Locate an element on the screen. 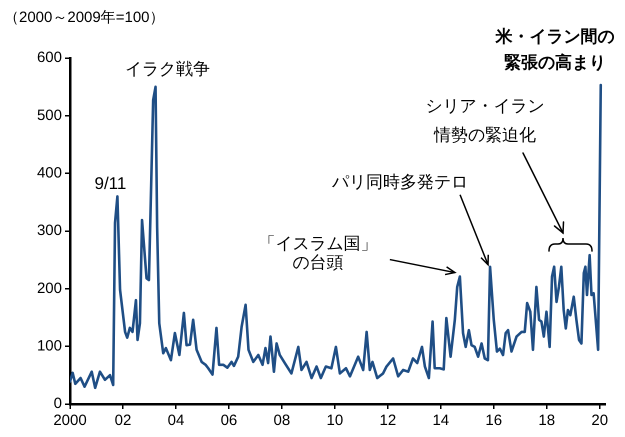 This screenshot has height=437, width=625. y-tick-label: 0 is located at coordinates (58, 403).